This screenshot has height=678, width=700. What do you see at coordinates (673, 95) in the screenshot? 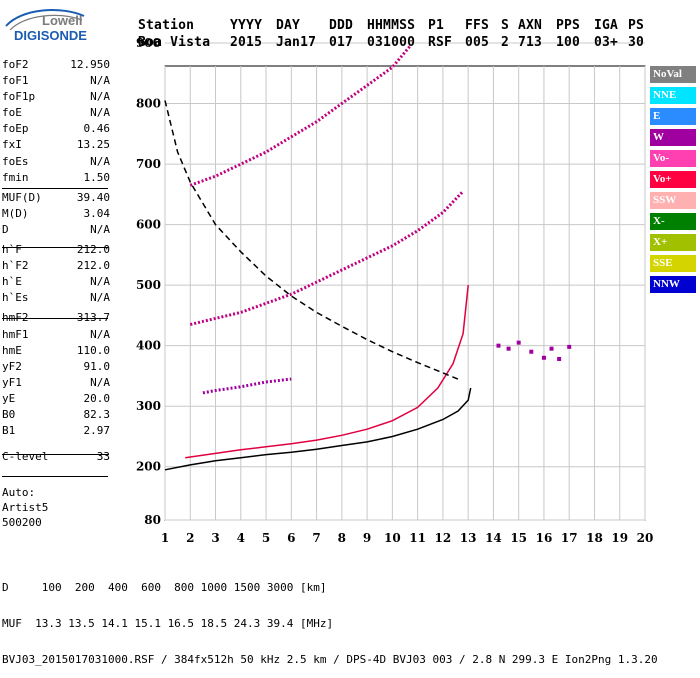
I see `legend-item: NNE` at bounding box center [673, 95].